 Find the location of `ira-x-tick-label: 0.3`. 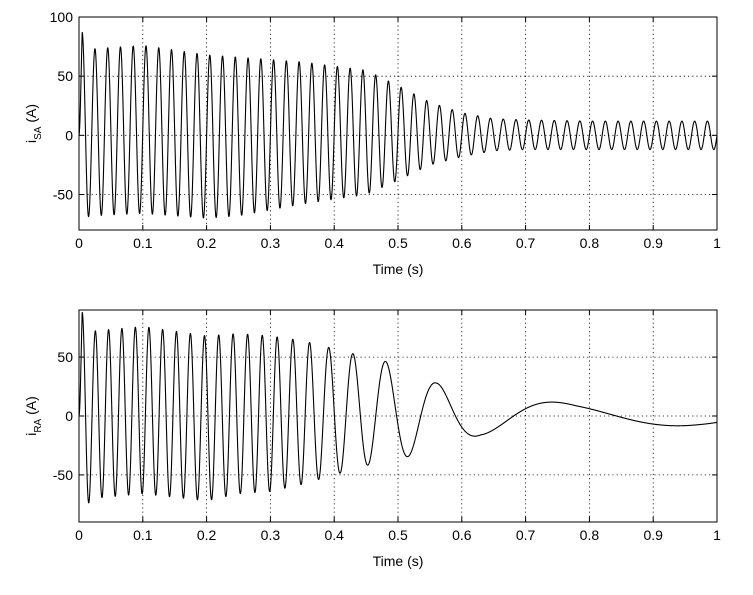

ira-x-tick-label: 0.3 is located at coordinates (271, 535).